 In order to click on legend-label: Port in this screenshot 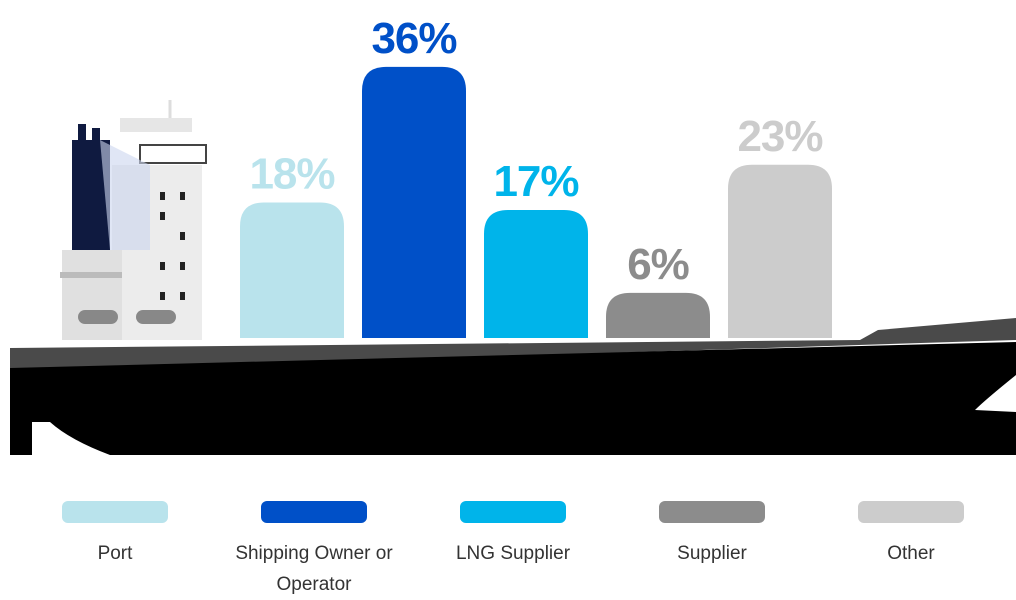, I will do `click(115, 553)`.